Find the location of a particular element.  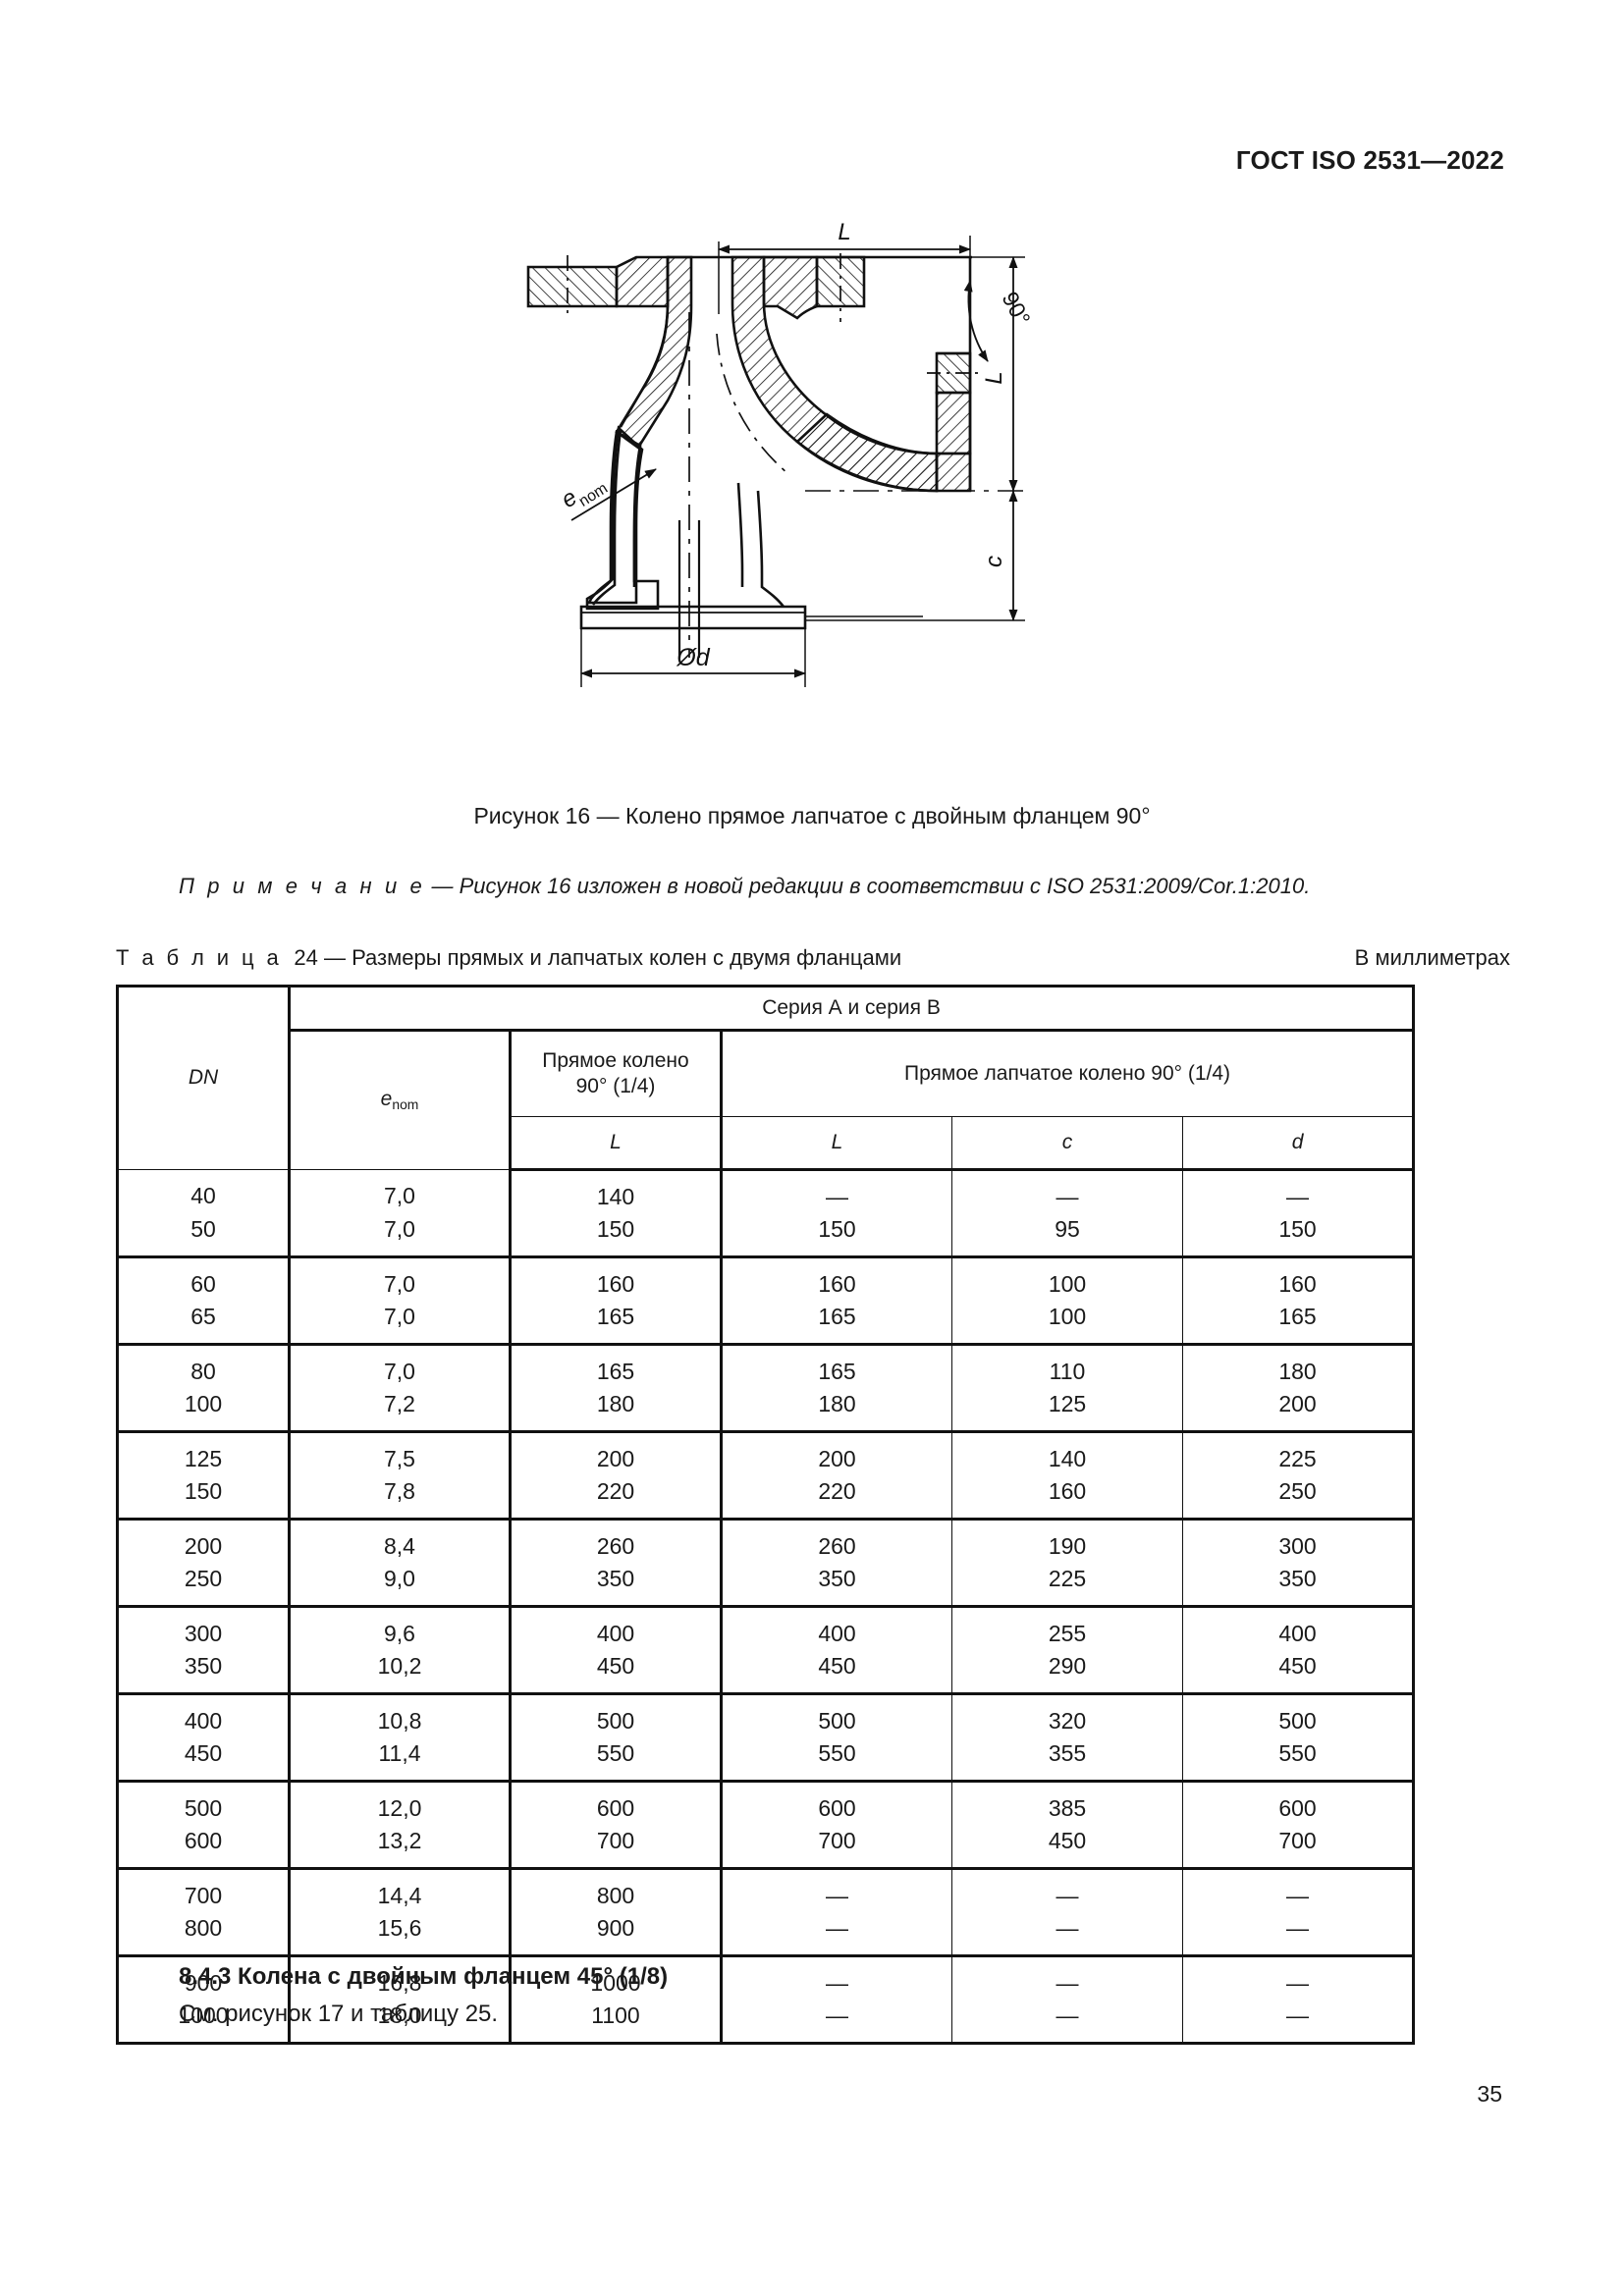

cell-value: 16,8 is located at coordinates (399, 1982).